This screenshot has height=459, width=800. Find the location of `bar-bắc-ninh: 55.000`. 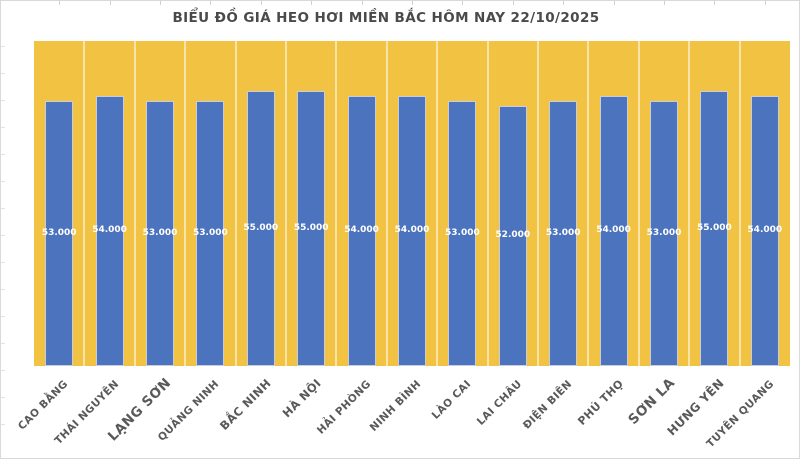

bar-bắc-ninh: 55.000 is located at coordinates (260, 228).